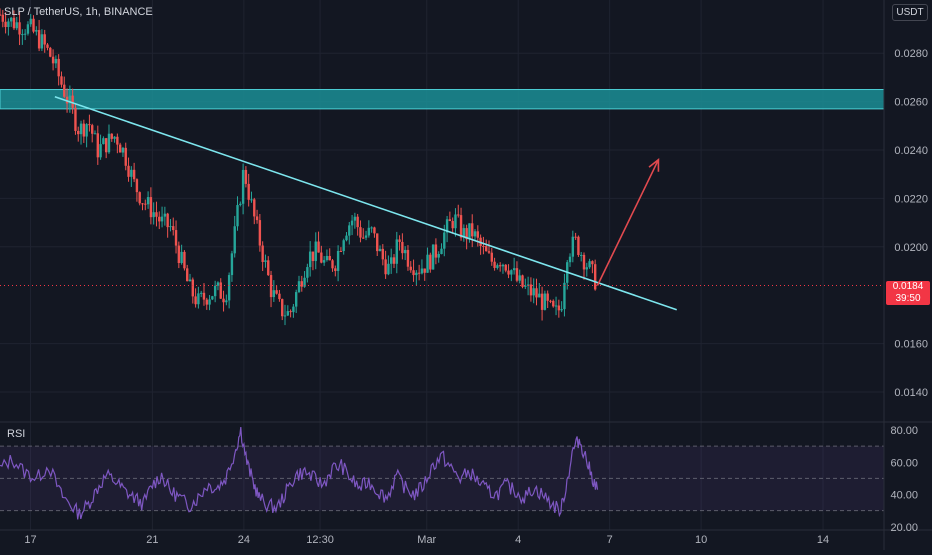 Image resolution: width=932 pixels, height=555 pixels. What do you see at coordinates (442, 99) in the screenshot?
I see `resistance-zone` at bounding box center [442, 99].